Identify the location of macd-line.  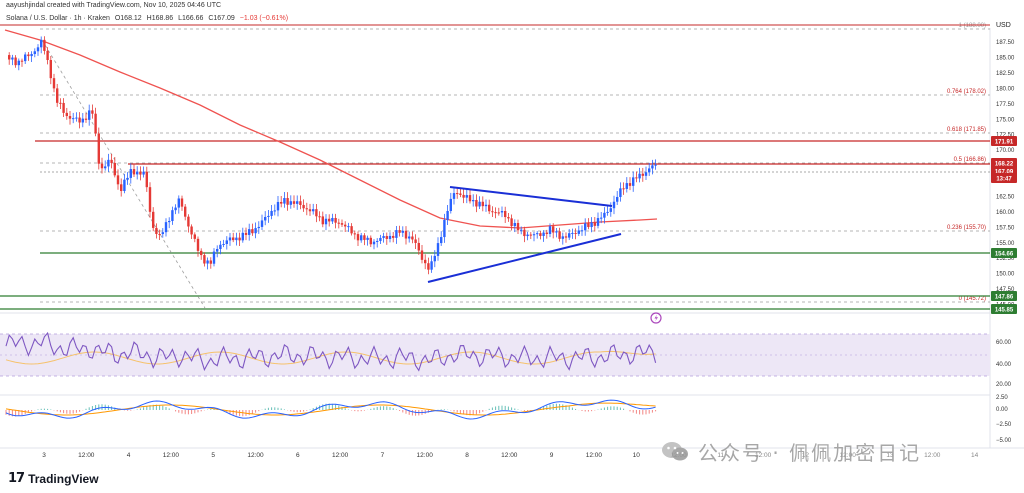
(330, 409).